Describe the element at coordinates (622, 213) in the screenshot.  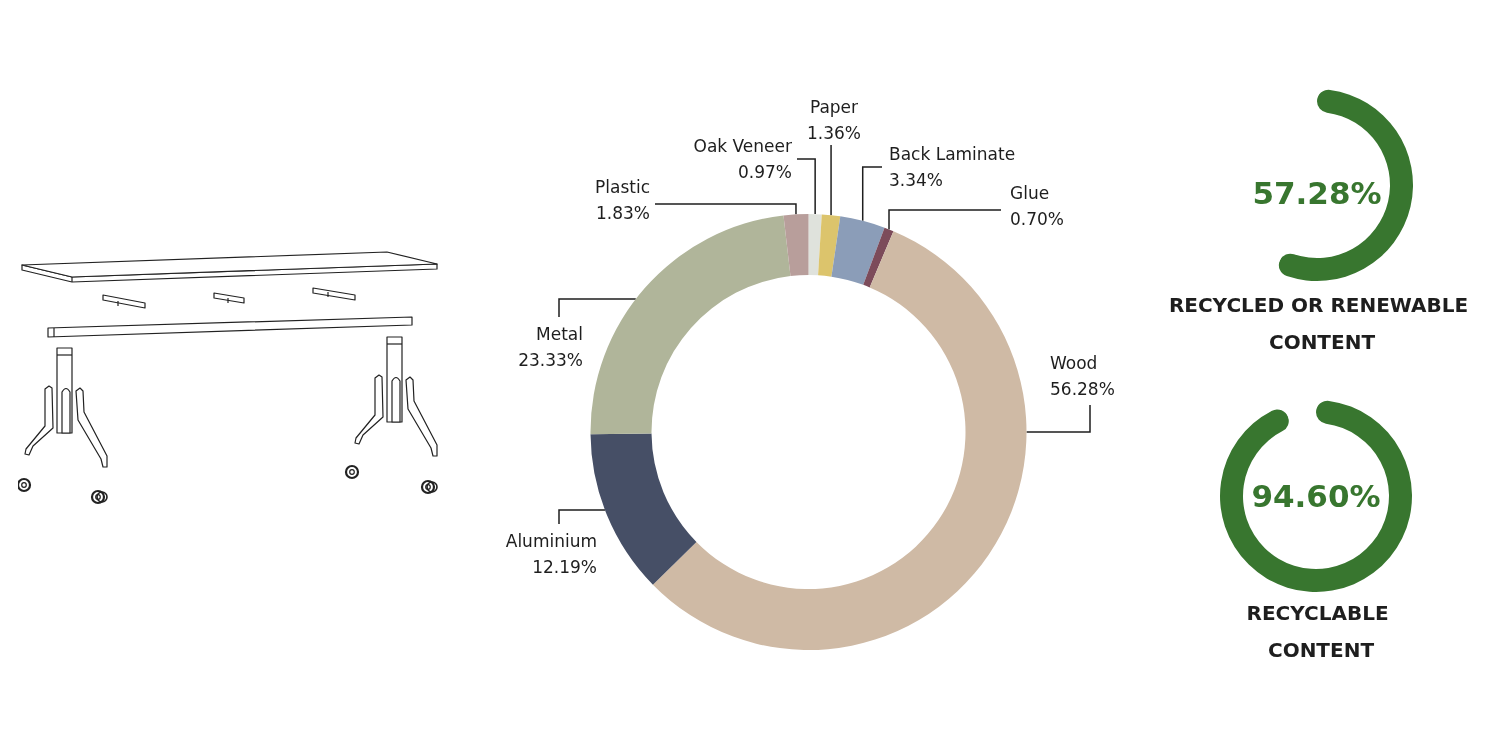
I see `data-label: 1.83%` at that location.